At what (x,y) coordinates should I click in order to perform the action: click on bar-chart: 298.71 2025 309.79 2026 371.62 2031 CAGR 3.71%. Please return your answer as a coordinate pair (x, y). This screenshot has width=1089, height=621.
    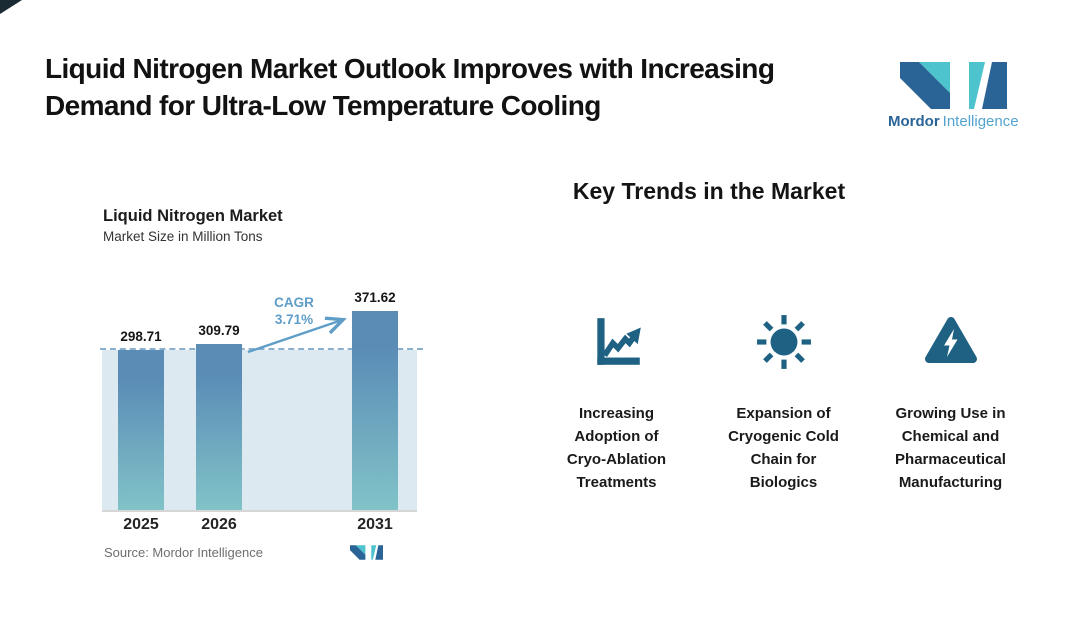
    Looking at the image, I should click on (261, 411).